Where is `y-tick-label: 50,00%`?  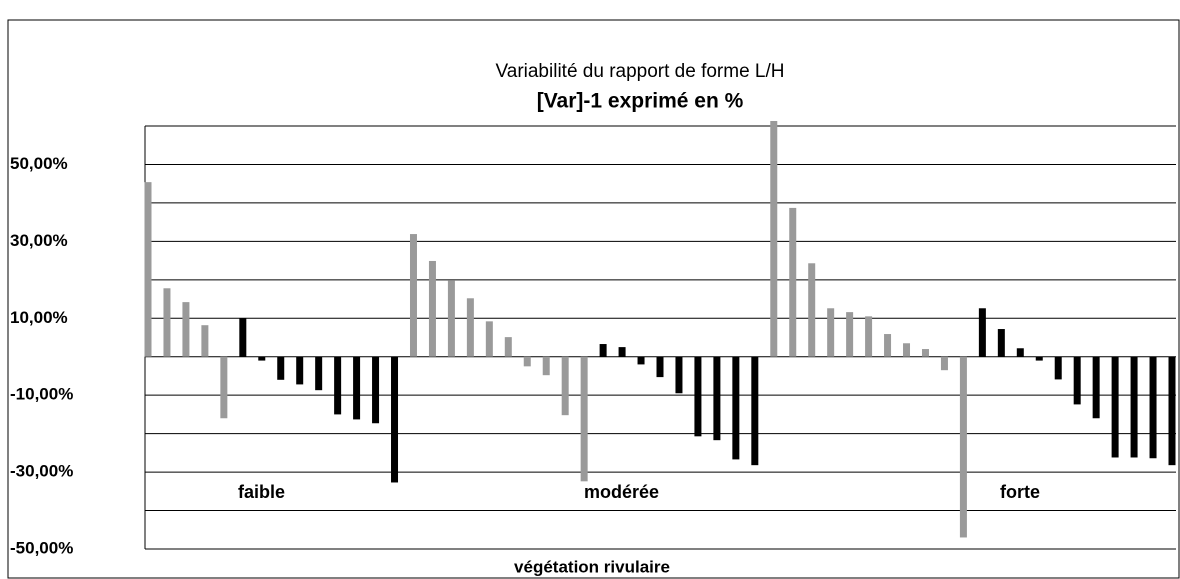
y-tick-label: 50,00% is located at coordinates (39, 163).